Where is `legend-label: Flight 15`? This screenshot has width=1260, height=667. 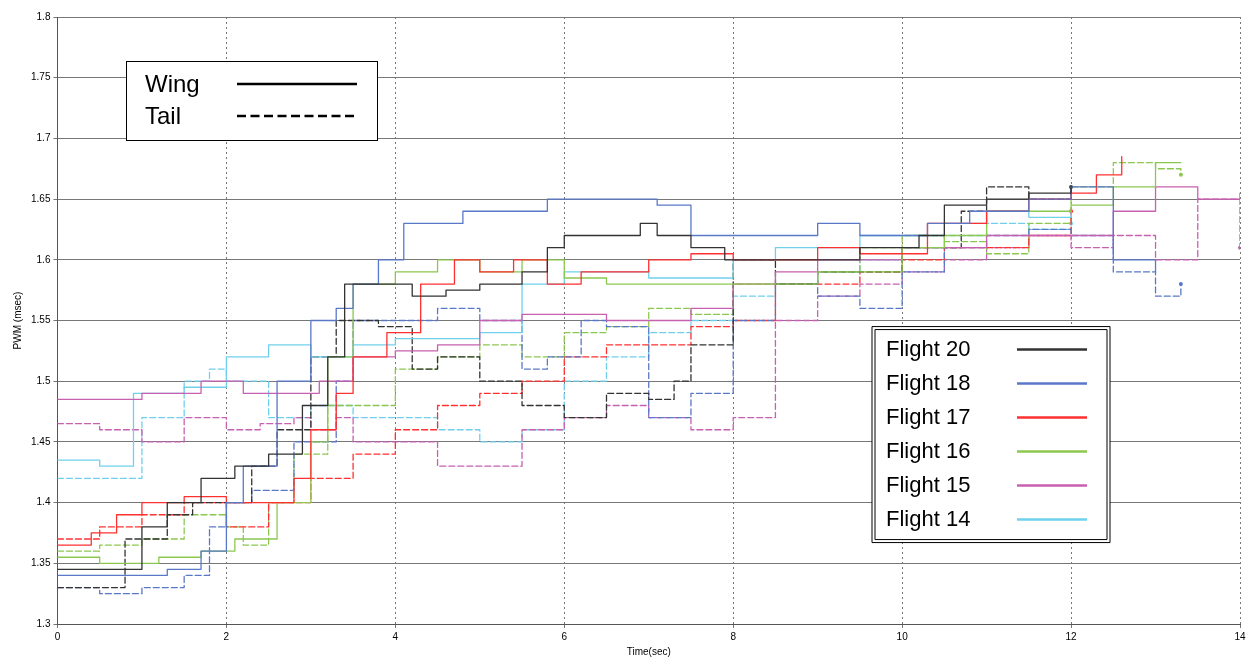
legend-label: Flight 15 is located at coordinates (928, 484).